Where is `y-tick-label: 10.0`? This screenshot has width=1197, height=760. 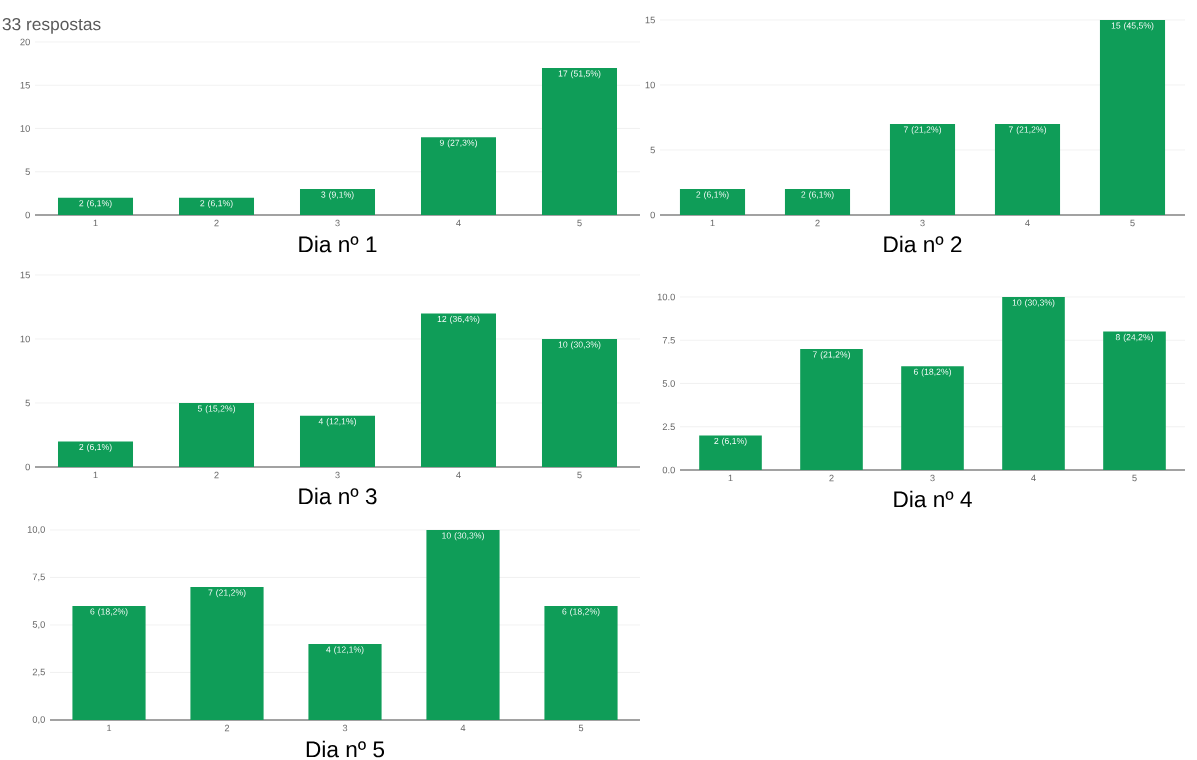
y-tick-label: 10.0 is located at coordinates (666, 297).